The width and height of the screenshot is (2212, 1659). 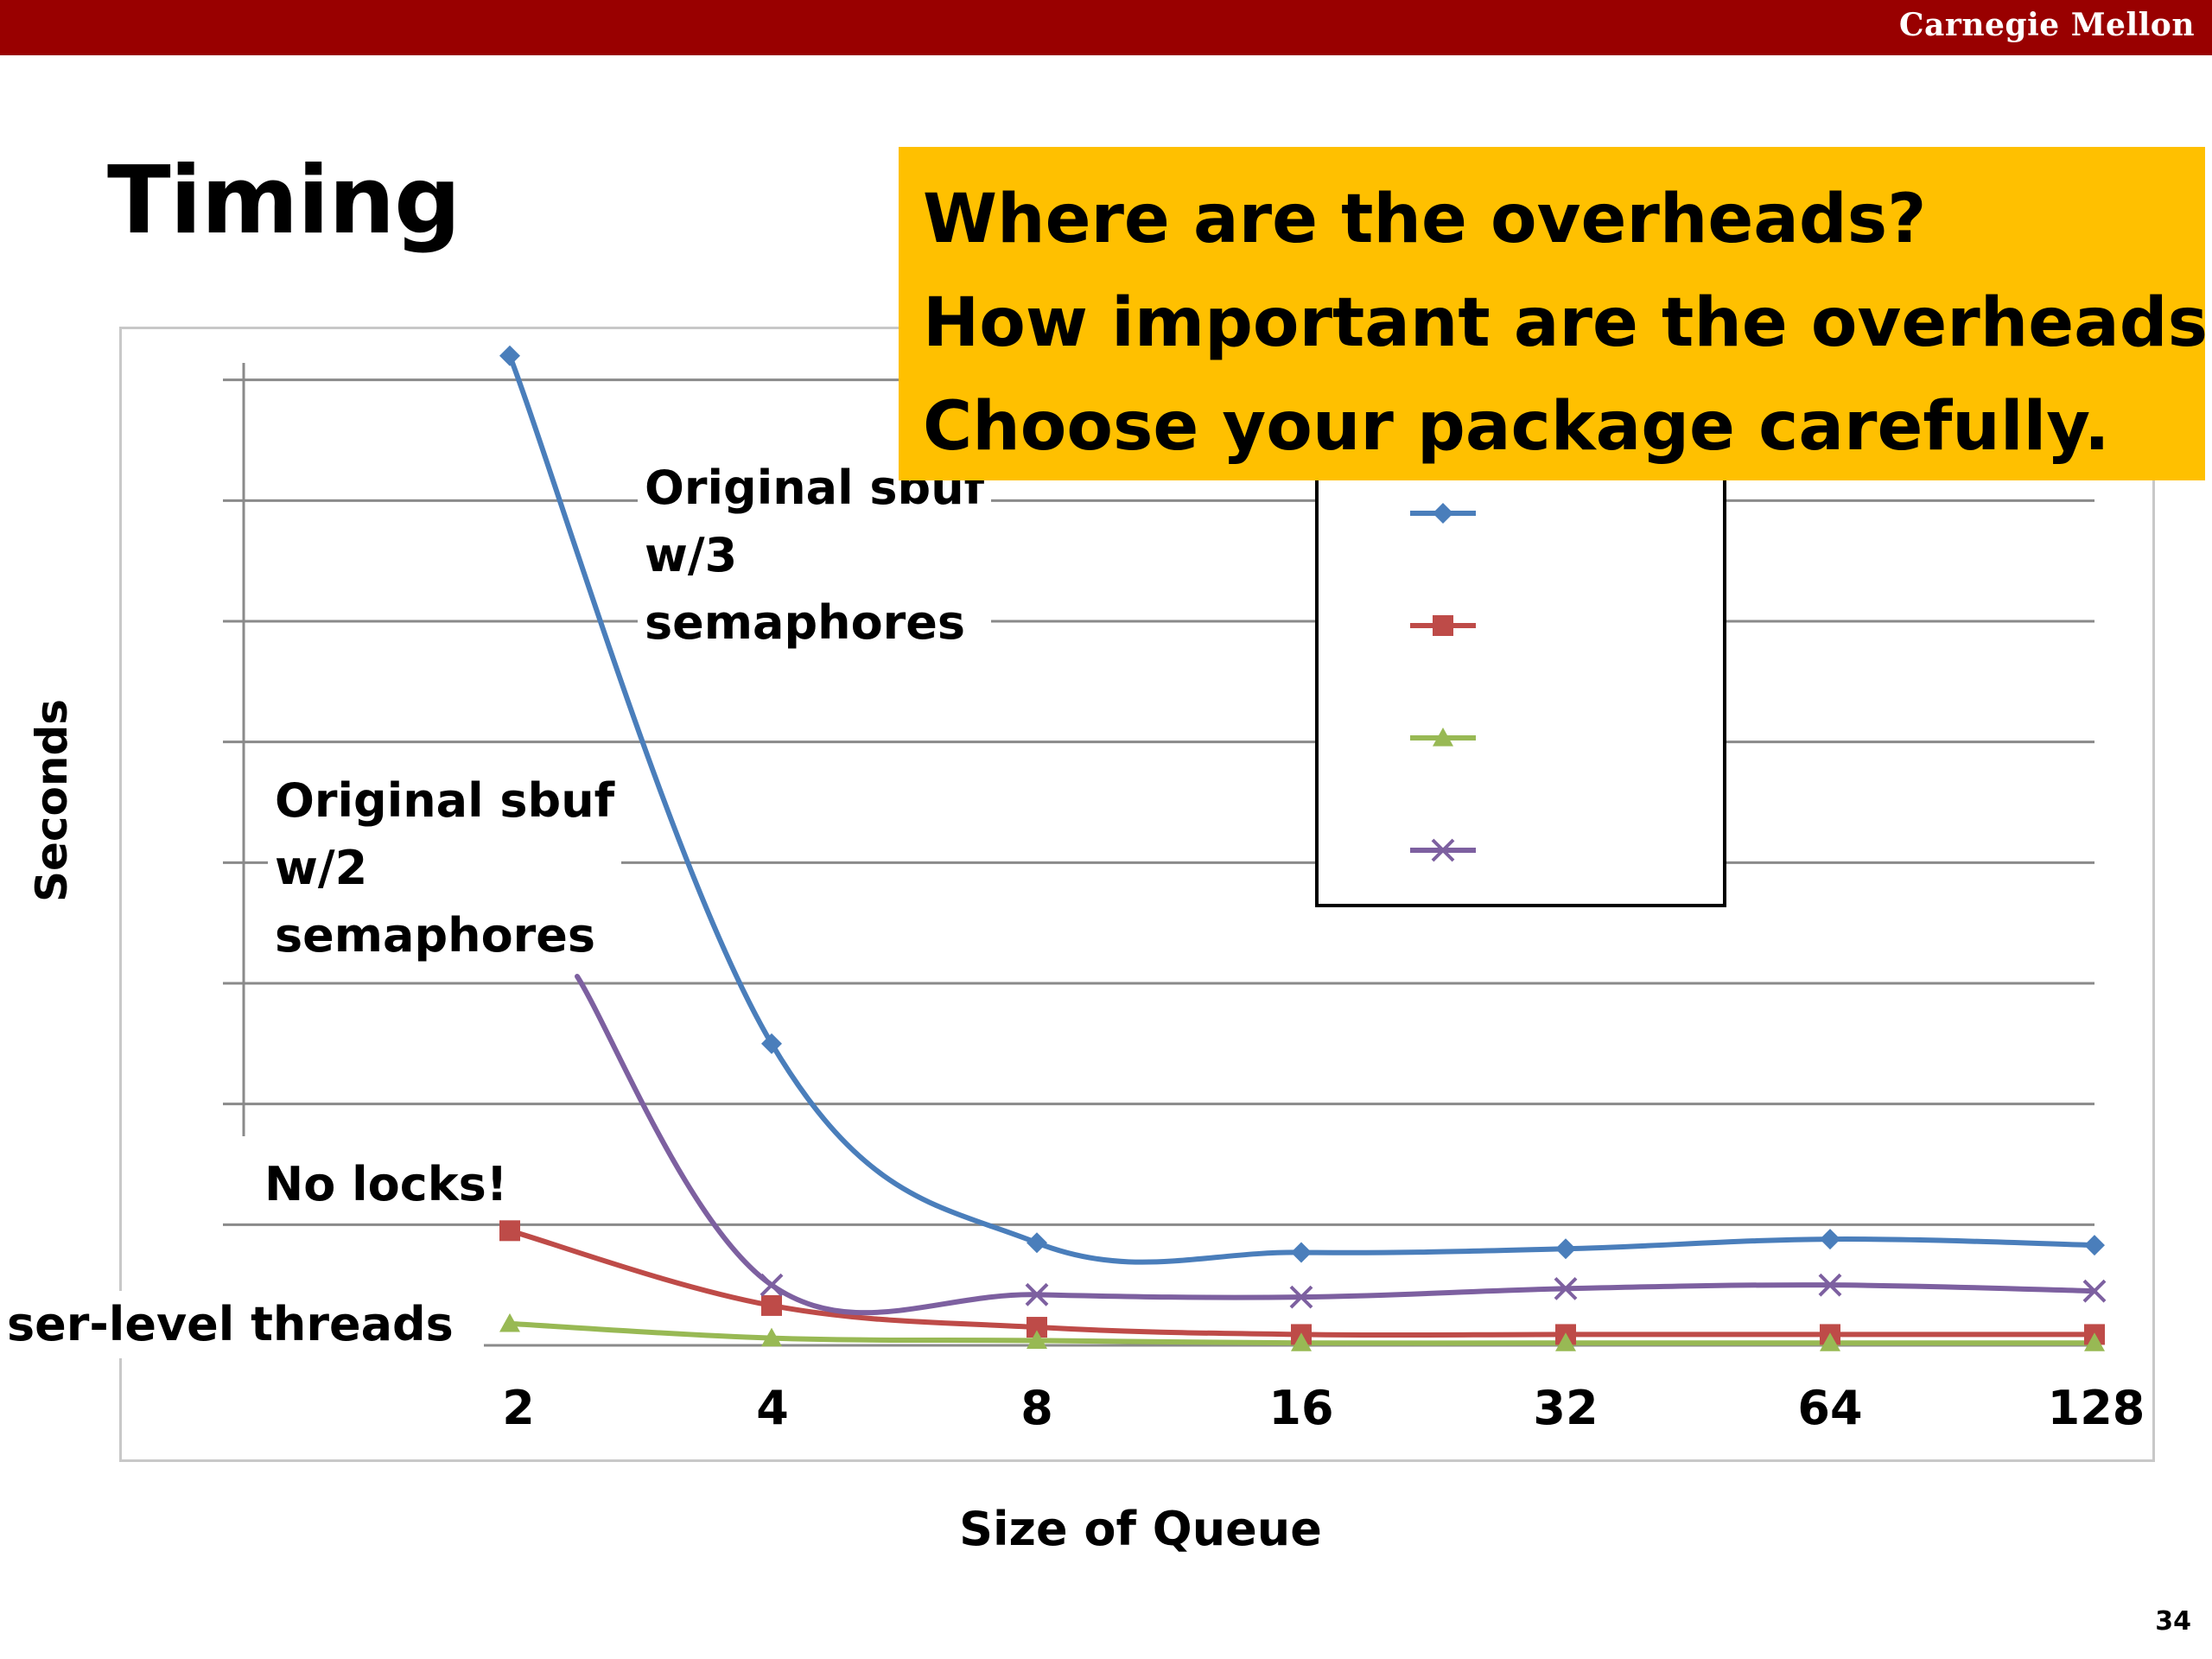 What do you see at coordinates (52, 800) in the screenshot?
I see `y-axis-label: Seconds` at bounding box center [52, 800].